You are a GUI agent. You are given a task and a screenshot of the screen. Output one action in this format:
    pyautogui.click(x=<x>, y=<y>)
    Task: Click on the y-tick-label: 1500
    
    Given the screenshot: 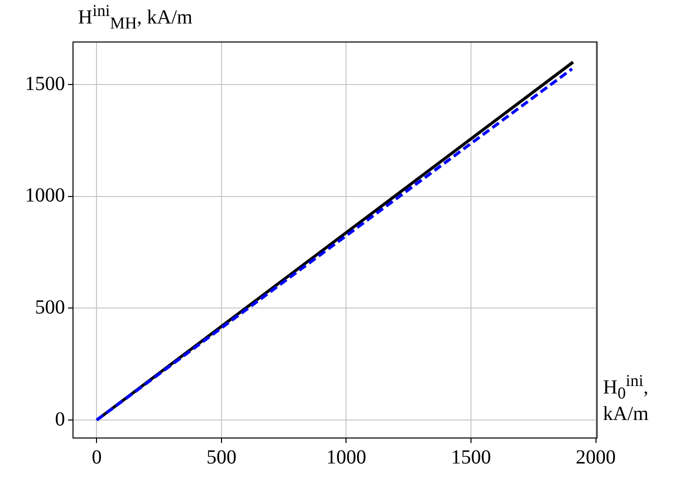 What is the action you would take?
    pyautogui.click(x=45, y=83)
    